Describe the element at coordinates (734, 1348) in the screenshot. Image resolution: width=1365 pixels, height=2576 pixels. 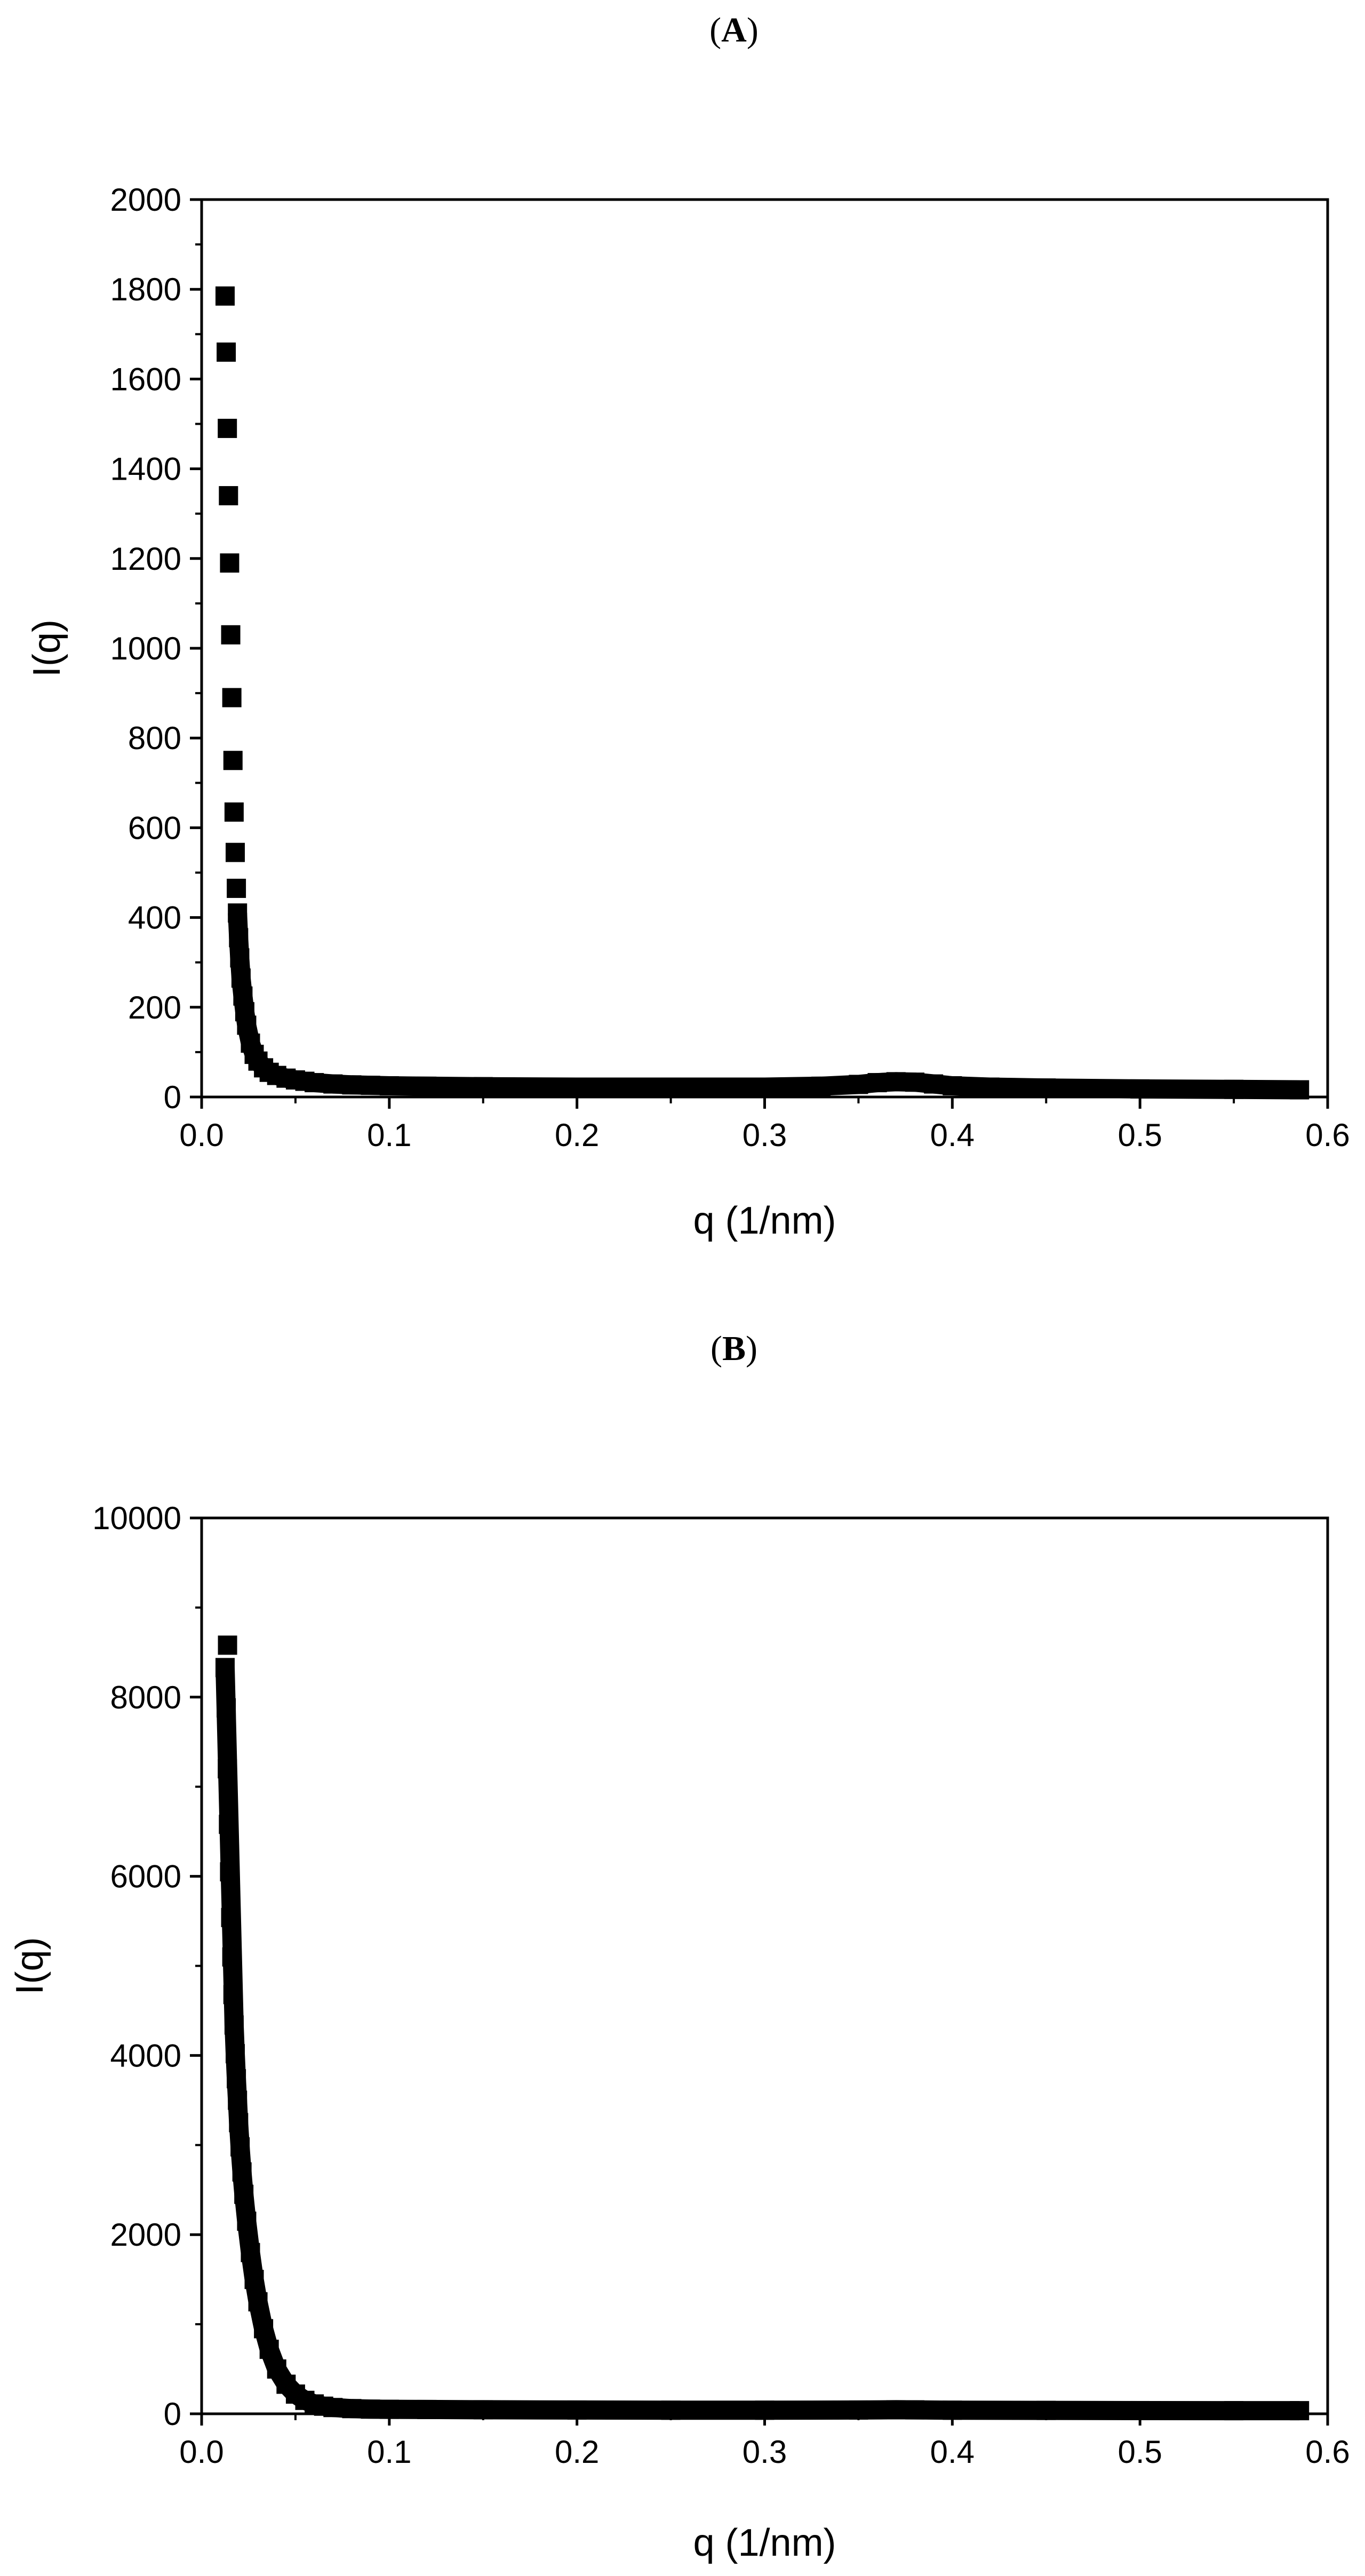
I see `panel-b-label: (B)` at that location.